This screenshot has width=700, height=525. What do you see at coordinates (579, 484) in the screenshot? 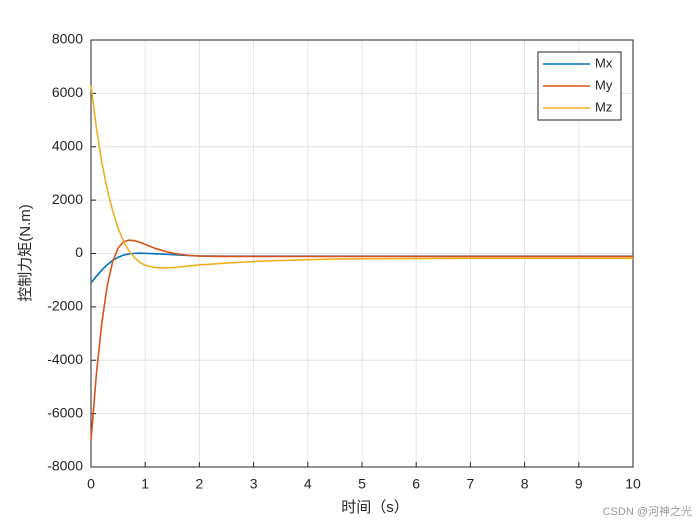
I see `x-tick-label: 9` at bounding box center [579, 484].